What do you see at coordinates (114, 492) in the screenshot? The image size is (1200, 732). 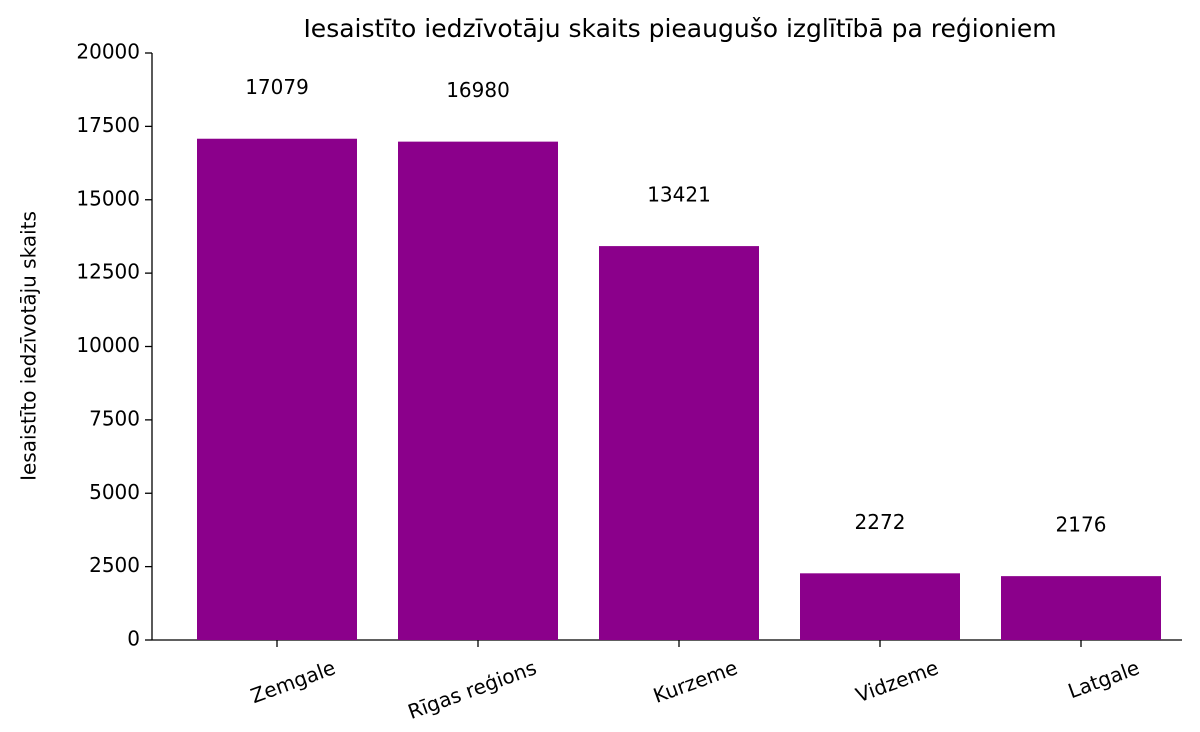 I see `y-tick-label: 5000` at bounding box center [114, 492].